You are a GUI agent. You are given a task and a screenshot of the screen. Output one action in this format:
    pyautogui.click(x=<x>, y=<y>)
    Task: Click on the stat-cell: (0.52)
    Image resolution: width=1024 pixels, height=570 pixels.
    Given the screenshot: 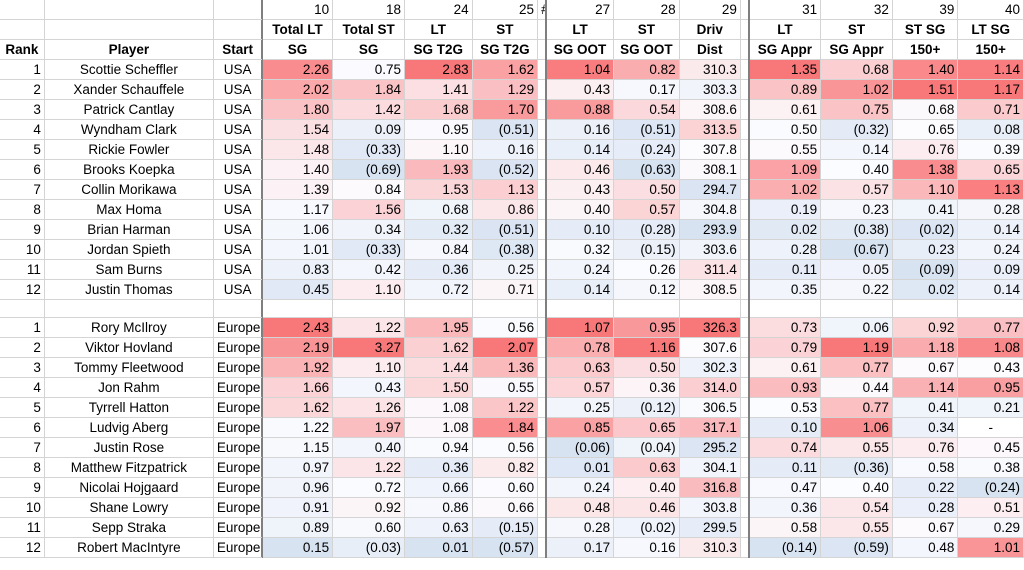 What is the action you would take?
    pyautogui.click(x=505, y=169)
    